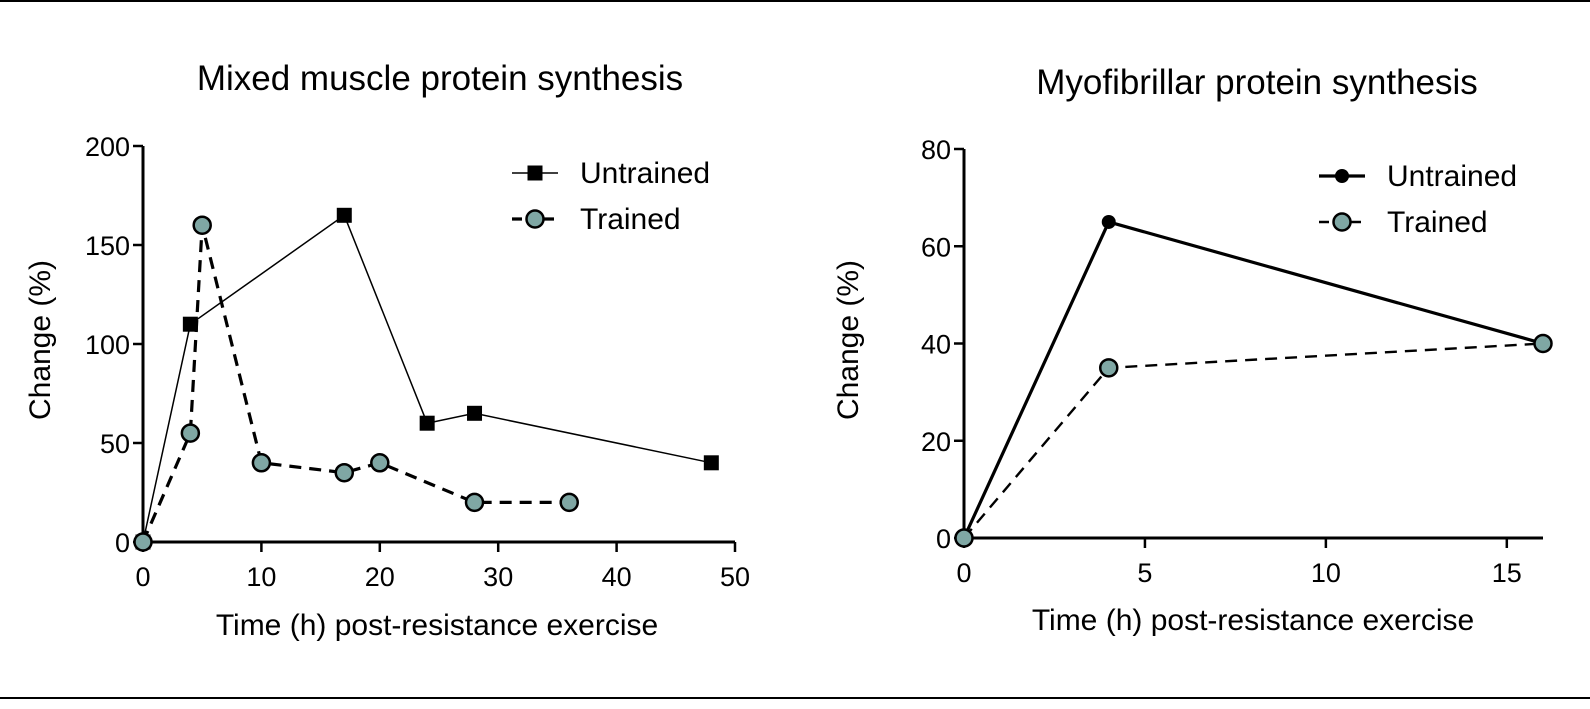  What do you see at coordinates (1257, 82) in the screenshot?
I see `chart-title: Myofibrillar protein synthesis` at bounding box center [1257, 82].